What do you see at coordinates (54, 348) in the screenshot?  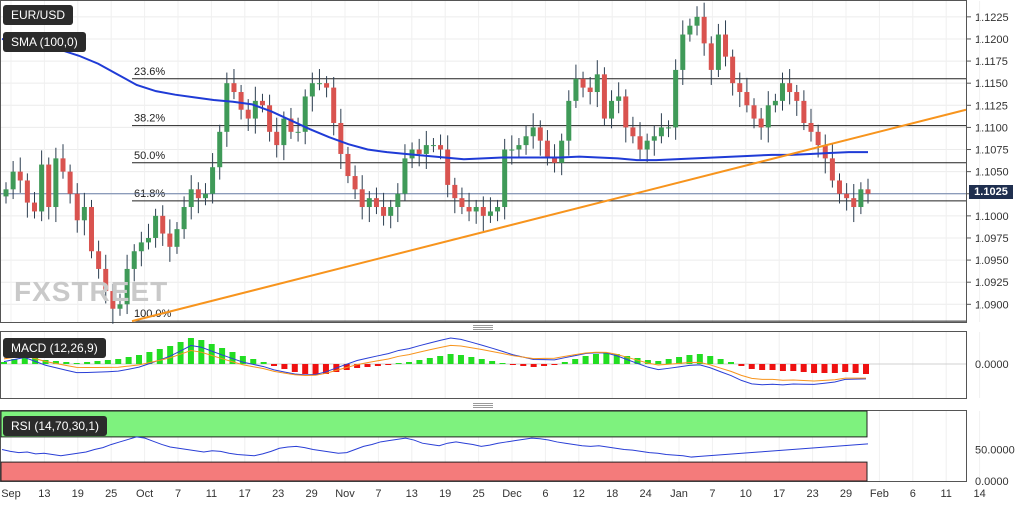 I see `macd-indicator-label: MACD (12,26,9)` at bounding box center [54, 348].